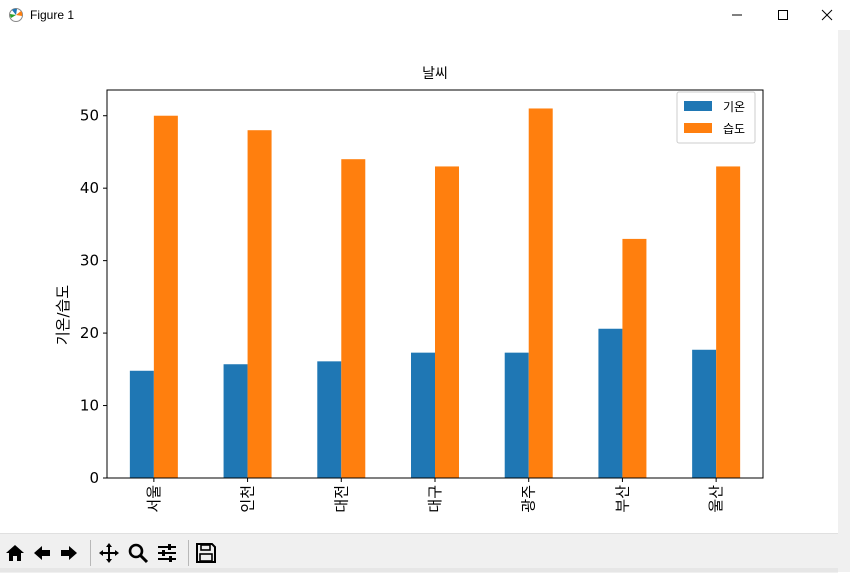 The width and height of the screenshot is (850, 573). What do you see at coordinates (435, 499) in the screenshot?
I see `x-tick-label: 대구` at bounding box center [435, 499].